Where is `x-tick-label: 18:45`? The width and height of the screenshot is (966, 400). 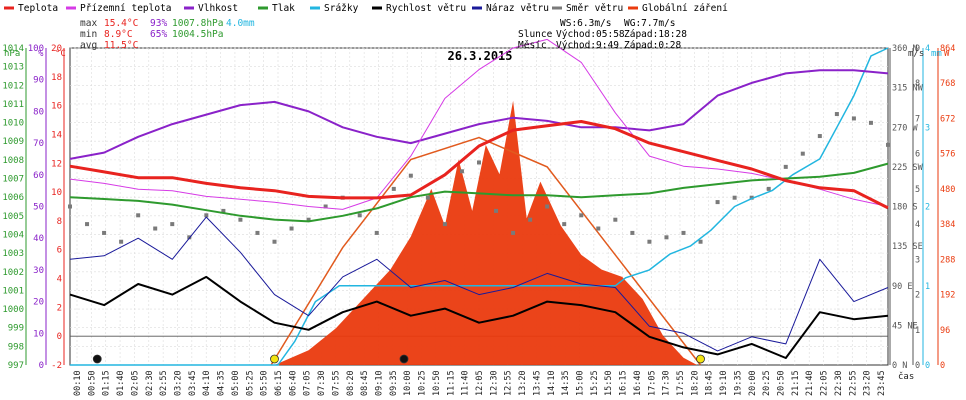 x-tick-label: 18:45 is located at coordinates (710, 383).